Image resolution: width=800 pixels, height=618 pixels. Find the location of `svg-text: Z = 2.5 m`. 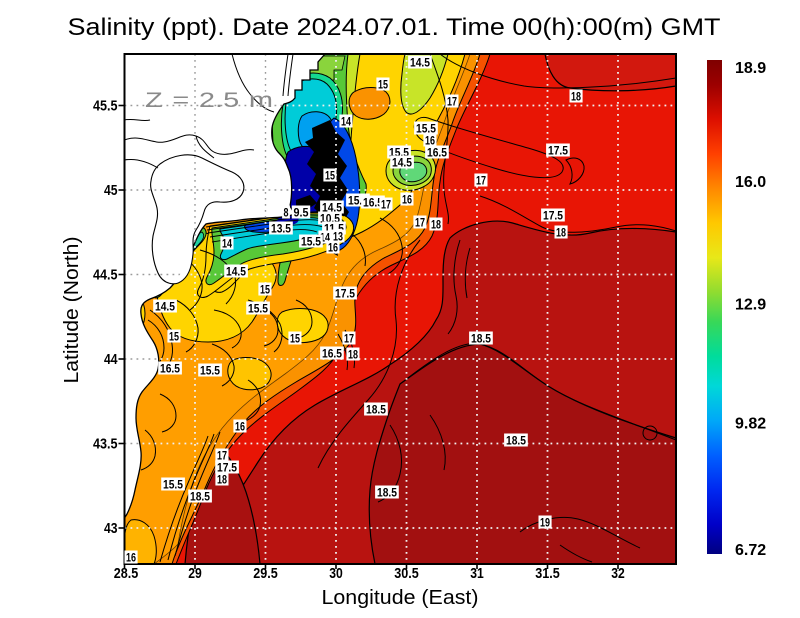

svg-text: Z = 2.5 m is located at coordinates (209, 100).